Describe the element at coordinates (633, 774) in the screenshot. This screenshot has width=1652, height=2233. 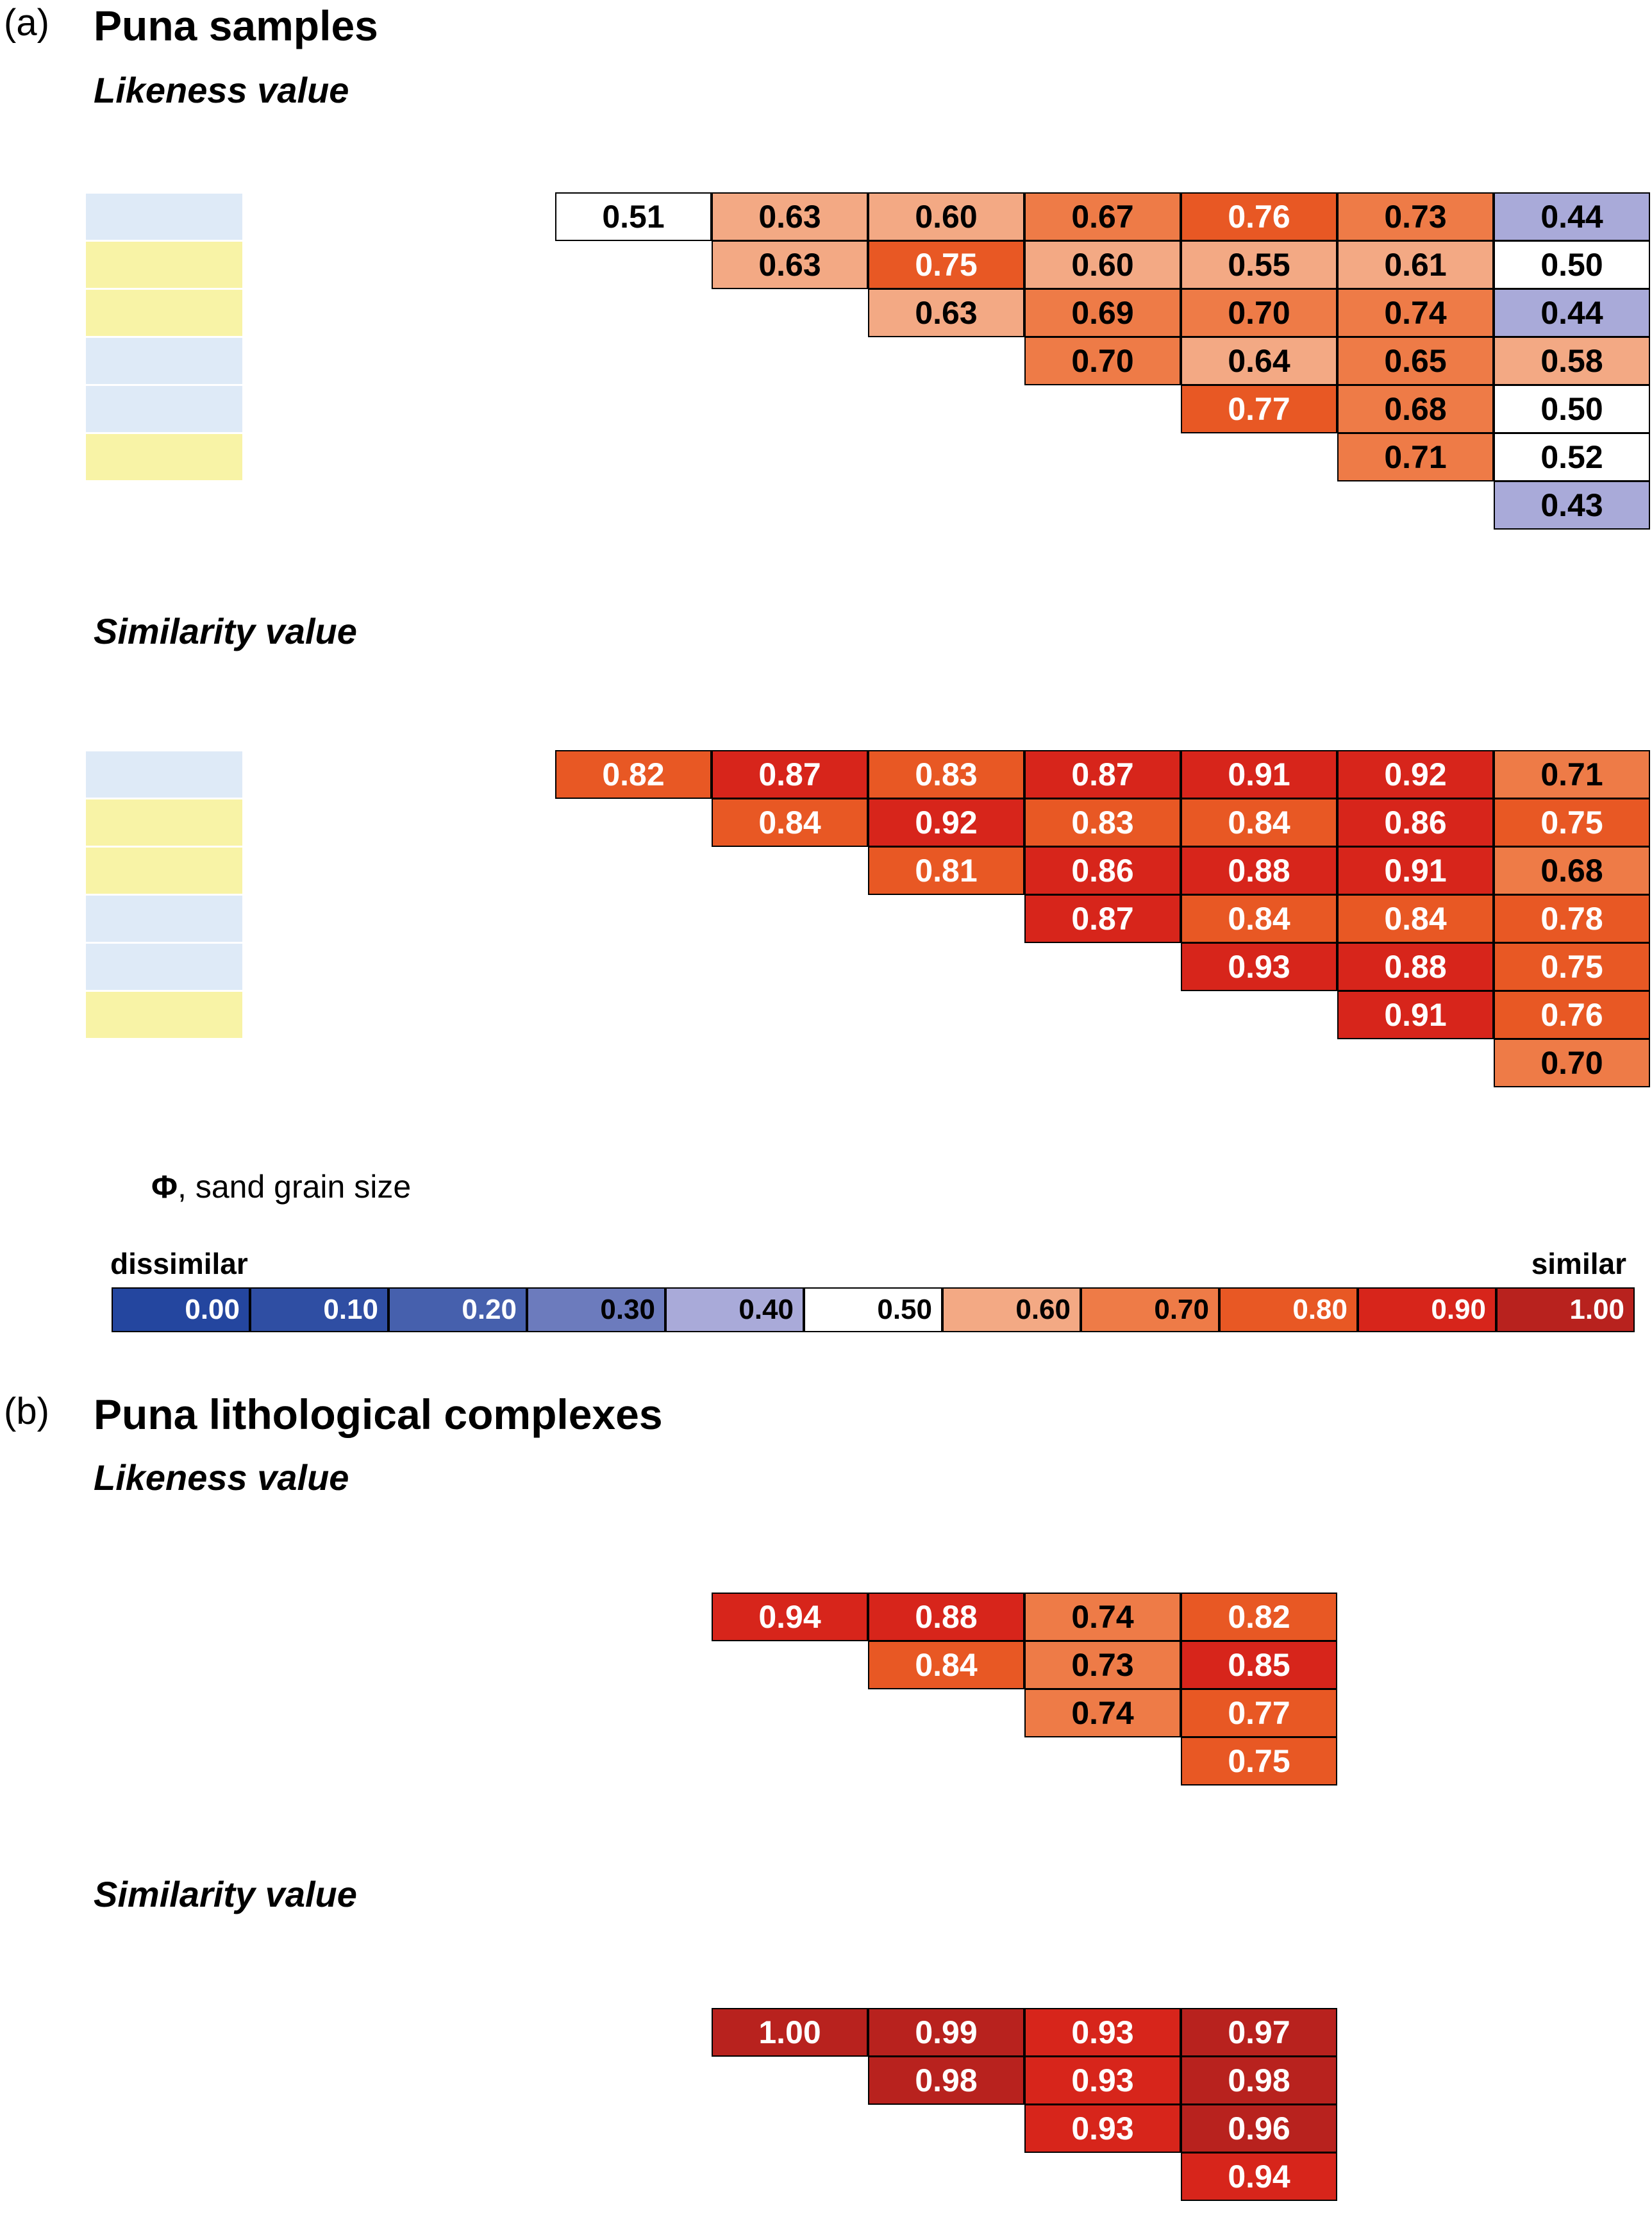
I see `a-similarity-cell: 0.82` at that location.